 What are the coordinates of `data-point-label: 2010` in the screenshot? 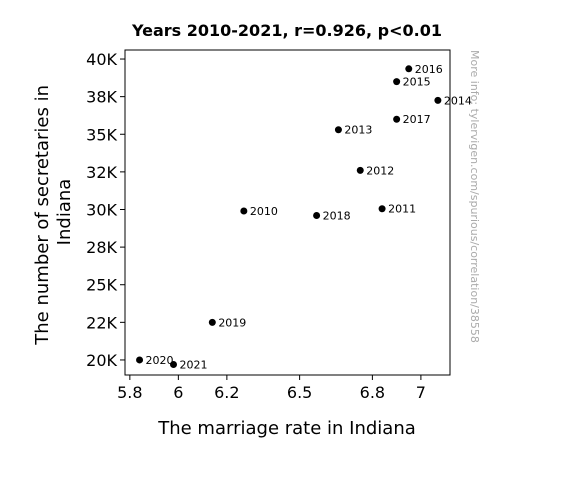 It's located at (264, 211).